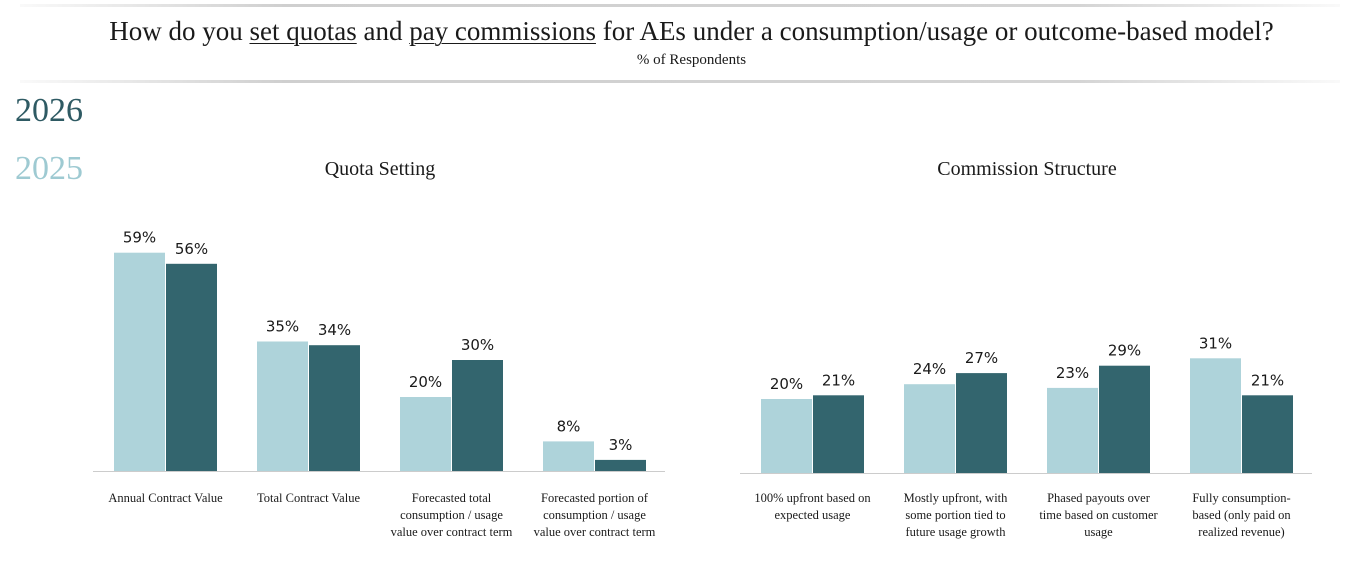  What do you see at coordinates (680, 5) in the screenshot?
I see `top-divider` at bounding box center [680, 5].